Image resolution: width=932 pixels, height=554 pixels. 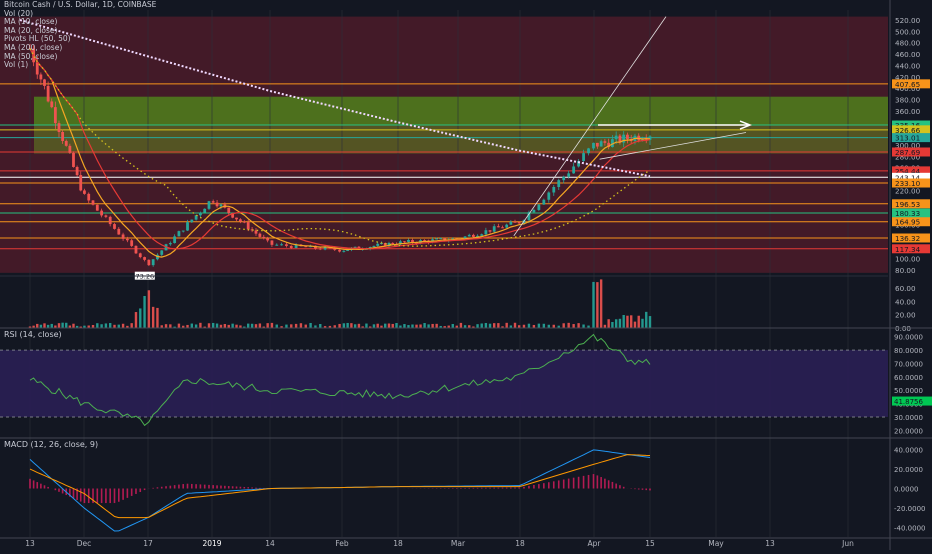 I want to click on macd-title: MACD (12, 26, close, 9), so click(x=51, y=444).